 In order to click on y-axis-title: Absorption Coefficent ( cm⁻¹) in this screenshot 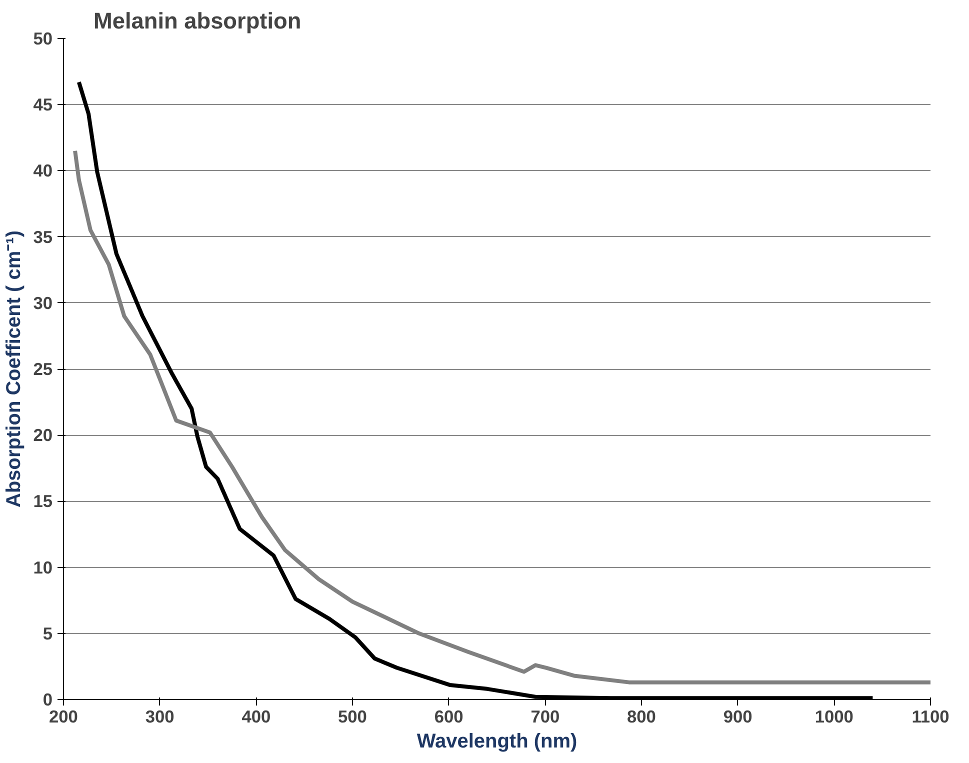, I will do `click(14, 369)`.